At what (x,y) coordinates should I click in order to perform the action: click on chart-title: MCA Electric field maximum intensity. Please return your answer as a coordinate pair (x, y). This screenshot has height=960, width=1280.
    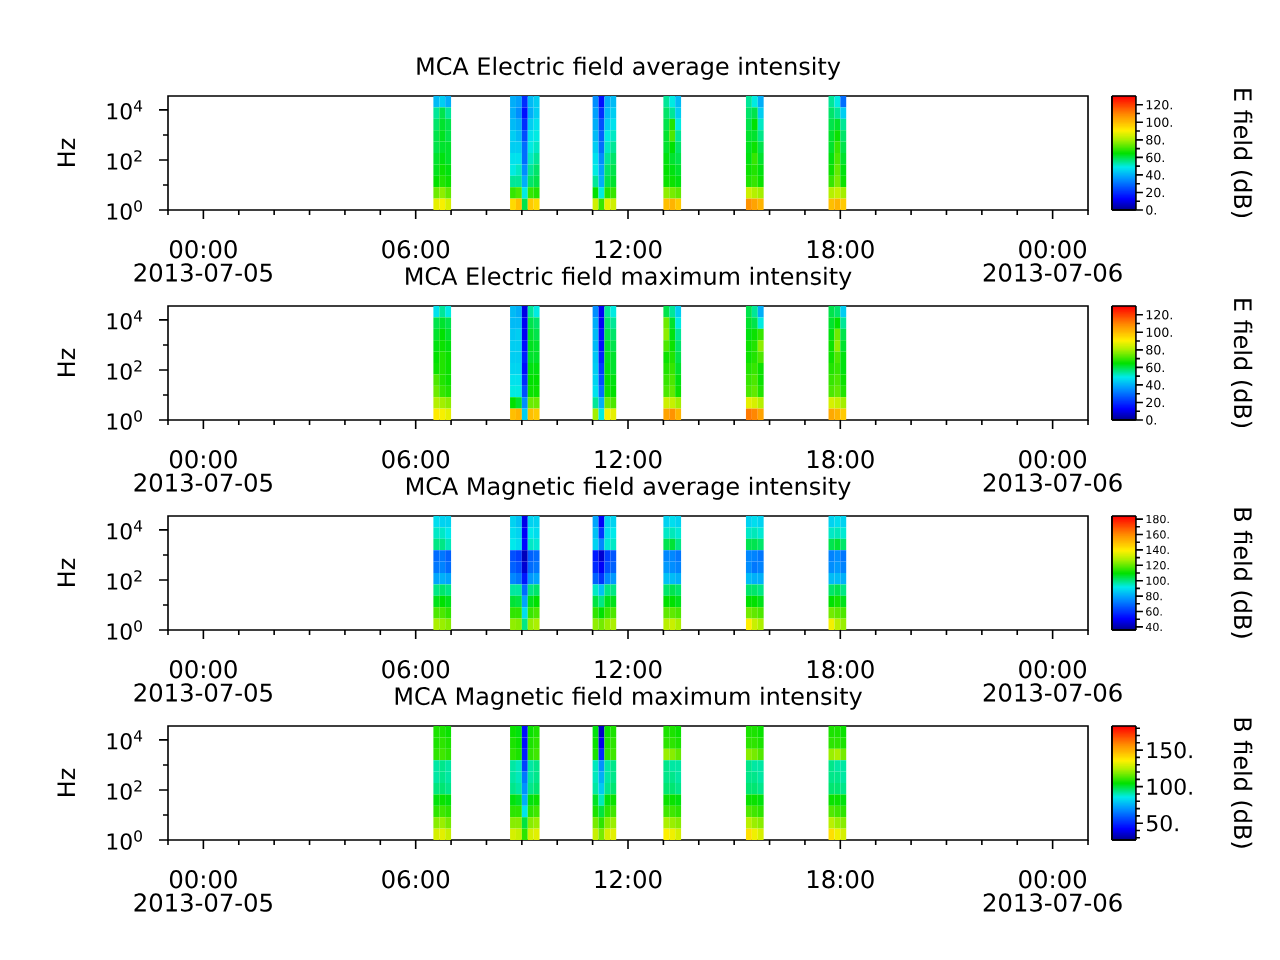
    Looking at the image, I should click on (629, 278).